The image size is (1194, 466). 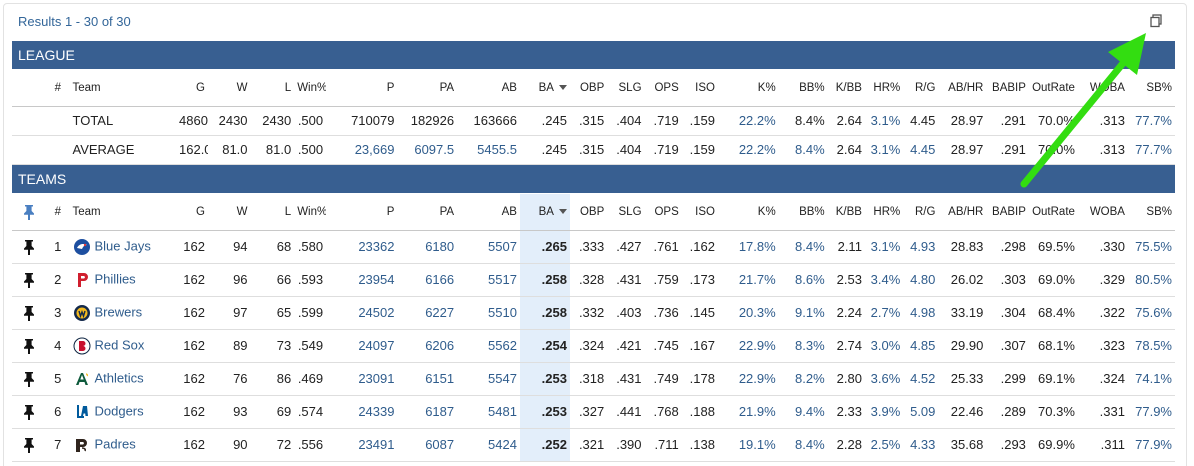 What do you see at coordinates (1053, 212) in the screenshot?
I see `teams-header-outrate: OutRate` at bounding box center [1053, 212].